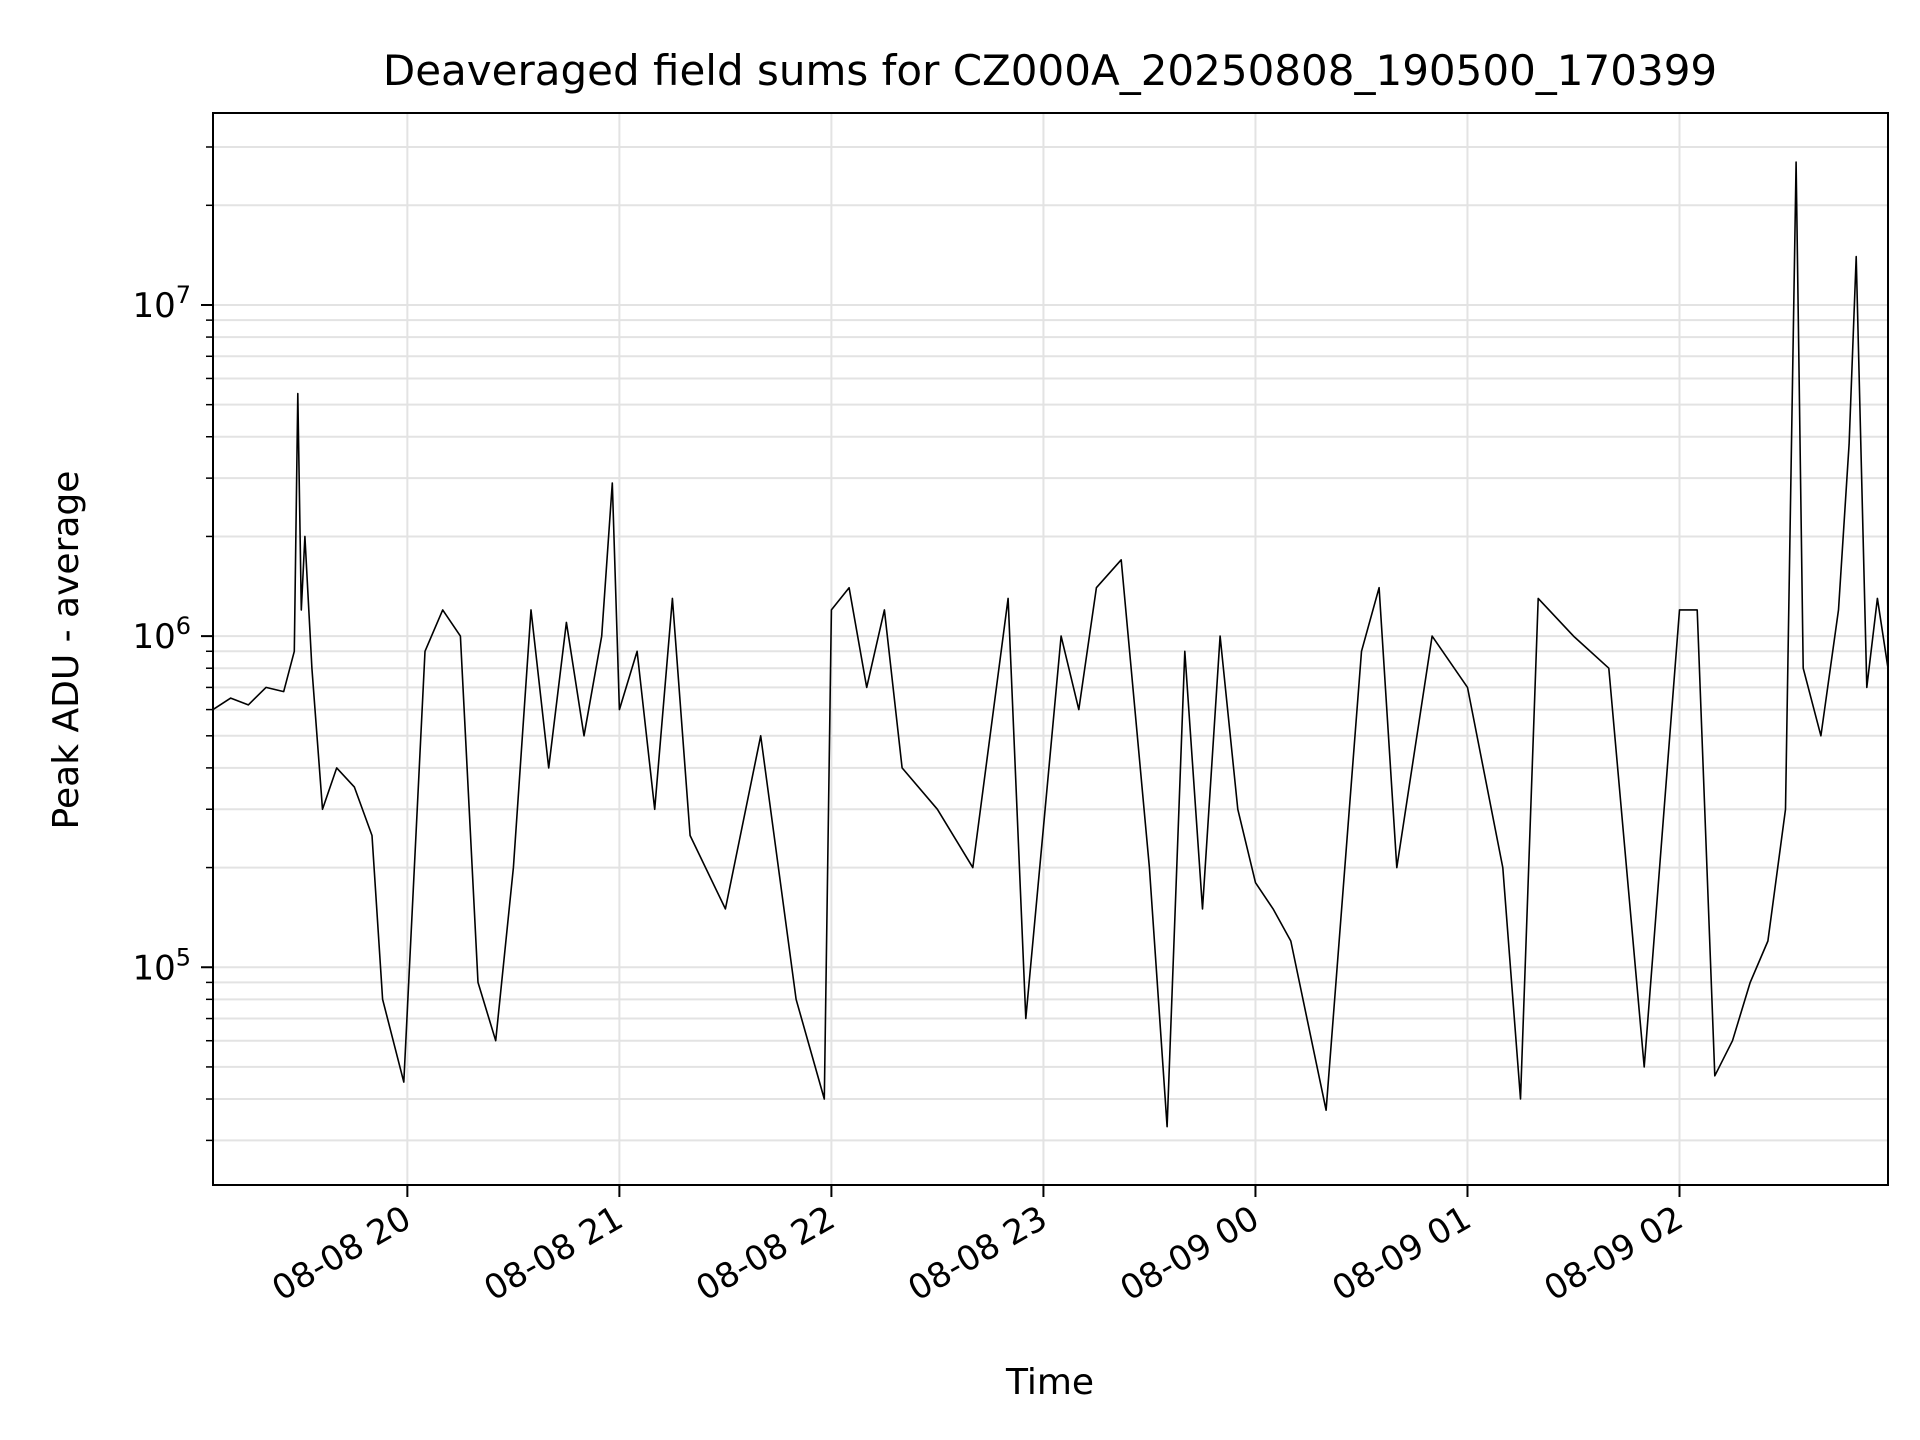 This screenshot has width=1920, height=1440. Describe the element at coordinates (161, 303) in the screenshot. I see `y-tick-label: 10⁷` at that location.